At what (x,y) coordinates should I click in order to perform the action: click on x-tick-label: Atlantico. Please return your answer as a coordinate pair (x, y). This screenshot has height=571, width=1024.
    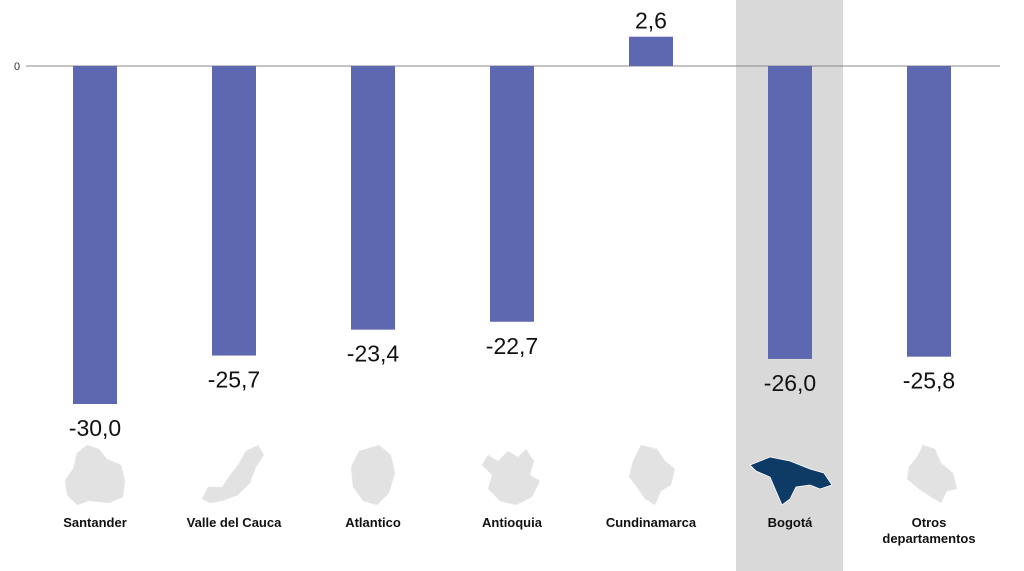
    Looking at the image, I should click on (373, 522).